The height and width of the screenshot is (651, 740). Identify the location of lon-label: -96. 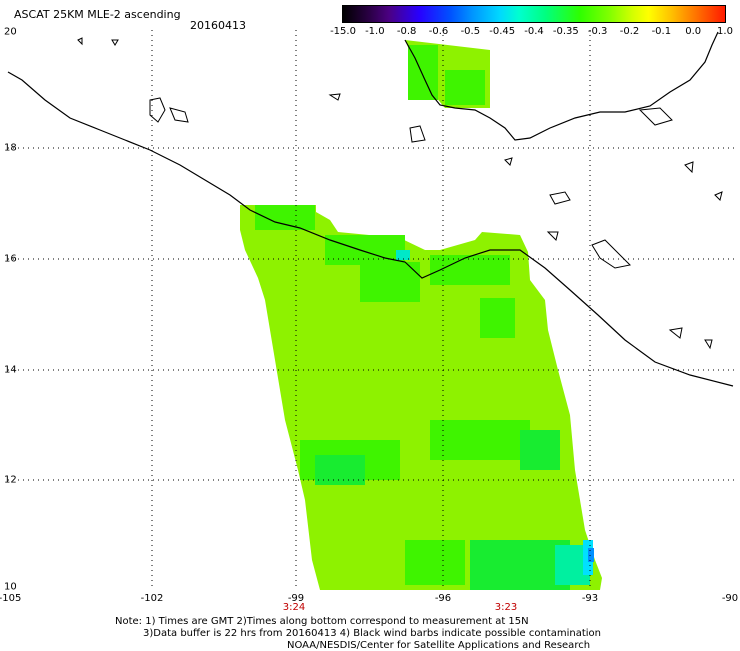
(443, 598).